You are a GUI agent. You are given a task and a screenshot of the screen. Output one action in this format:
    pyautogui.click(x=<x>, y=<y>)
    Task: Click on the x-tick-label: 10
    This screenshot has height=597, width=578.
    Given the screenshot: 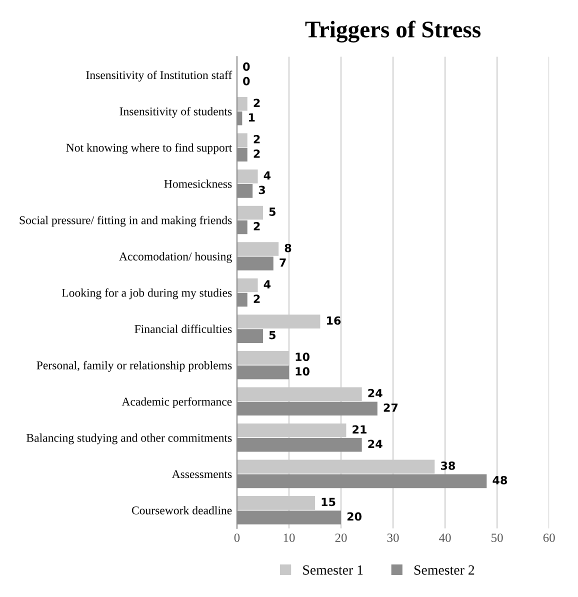 What is the action you would take?
    pyautogui.click(x=289, y=538)
    